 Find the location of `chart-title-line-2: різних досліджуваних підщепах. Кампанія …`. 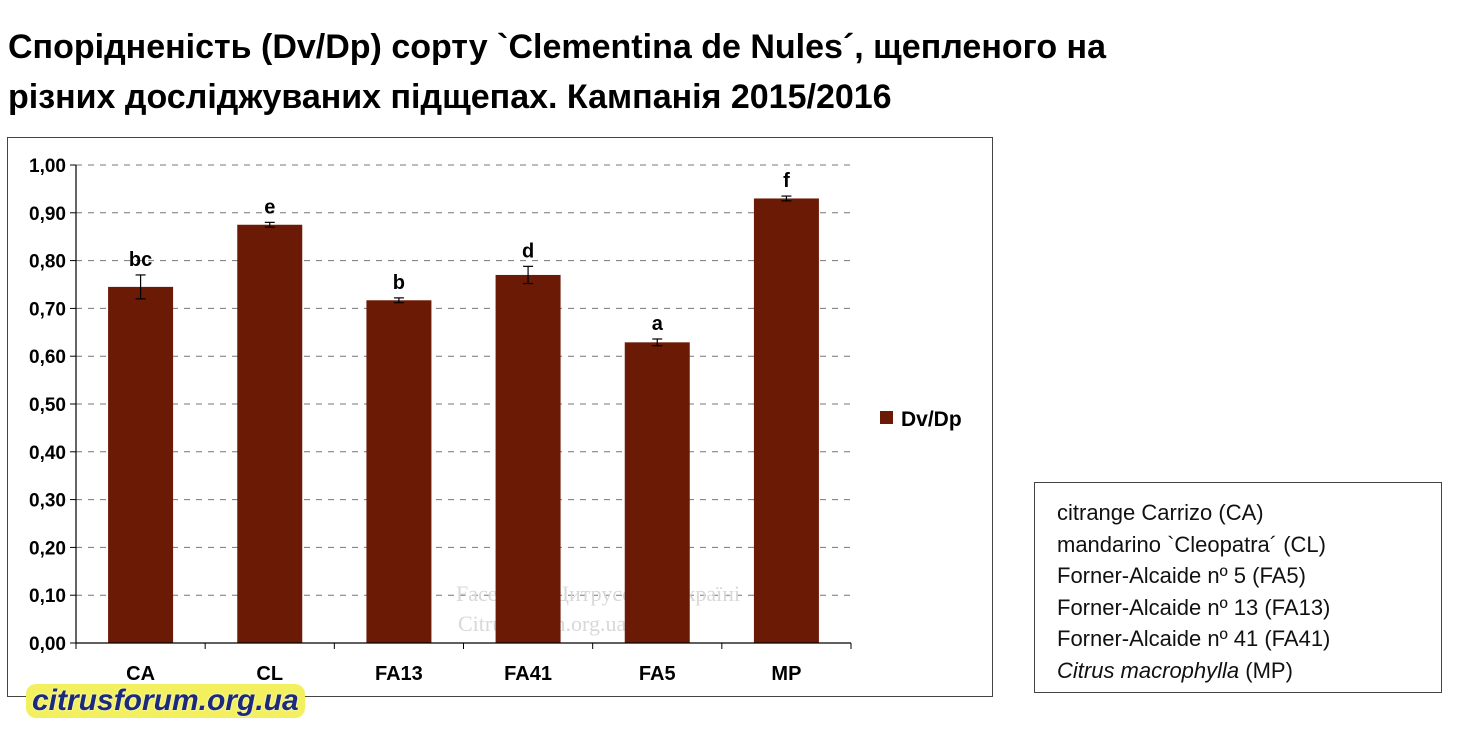

chart-title-line-2: різних досліджуваних підщепах. Кампанія … is located at coordinates (450, 97).